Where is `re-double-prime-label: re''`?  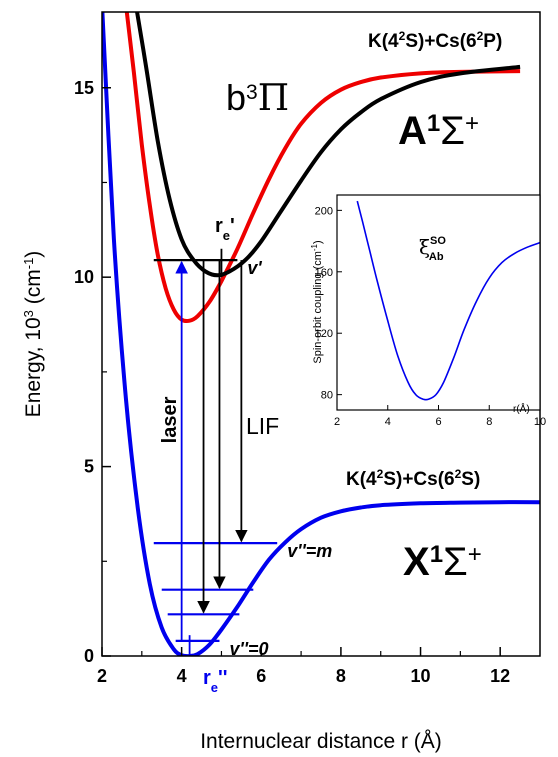
re-double-prime-label: re'' is located at coordinates (215, 681).